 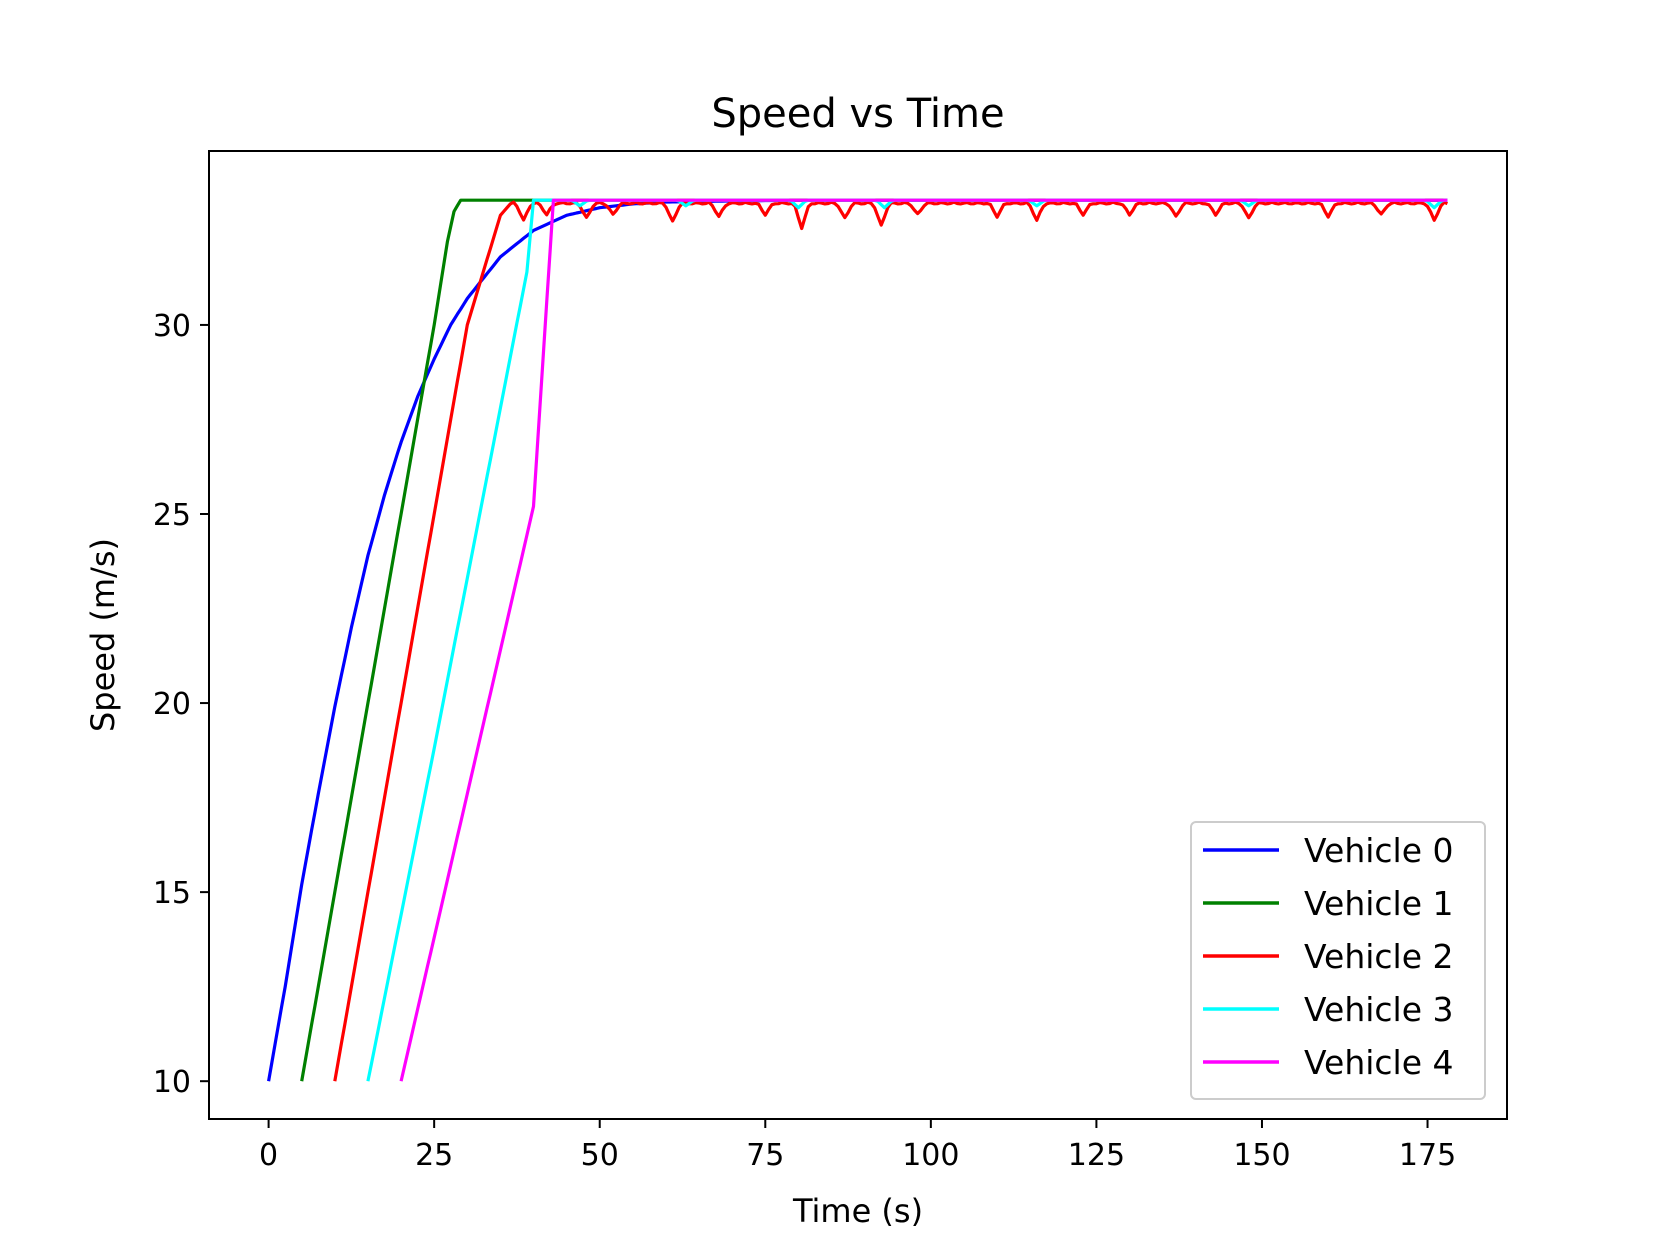 I want to click on legend-label: Vehicle 0, so click(x=1379, y=850).